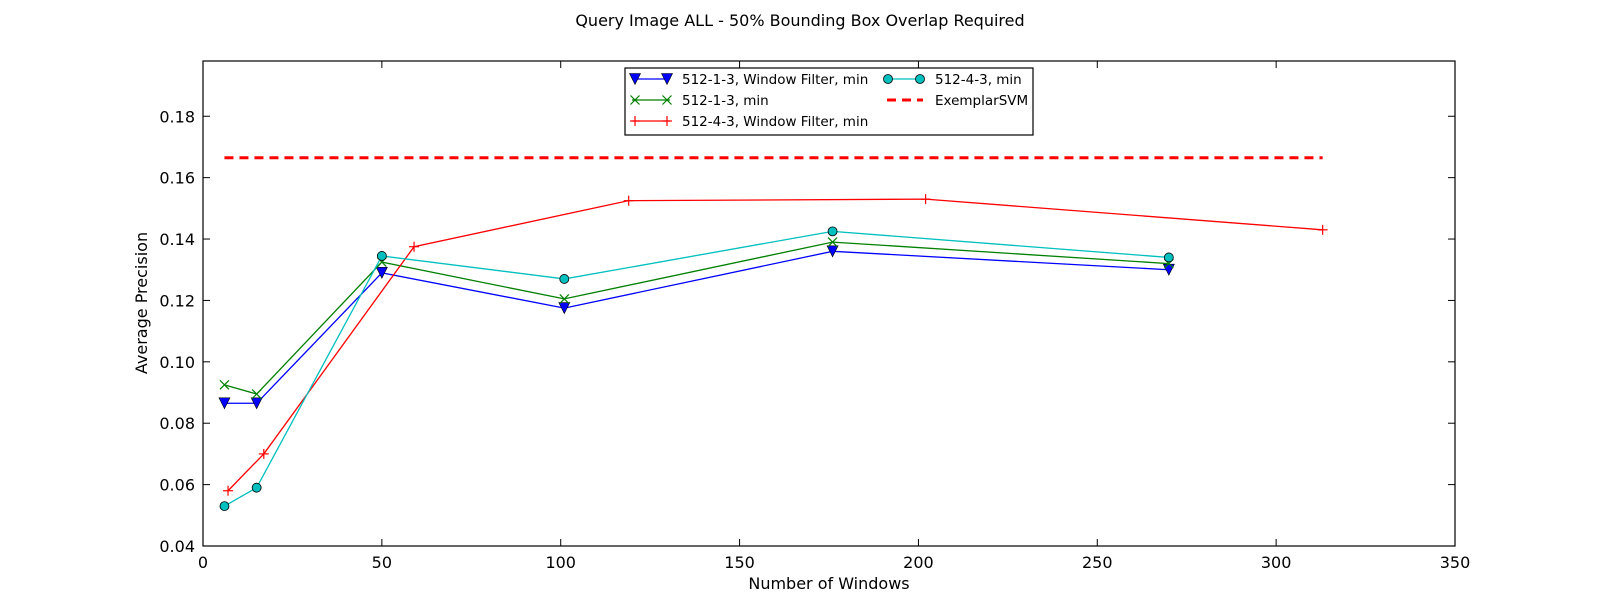  What do you see at coordinates (382, 562) in the screenshot?
I see `x-tick-label: 50` at bounding box center [382, 562].